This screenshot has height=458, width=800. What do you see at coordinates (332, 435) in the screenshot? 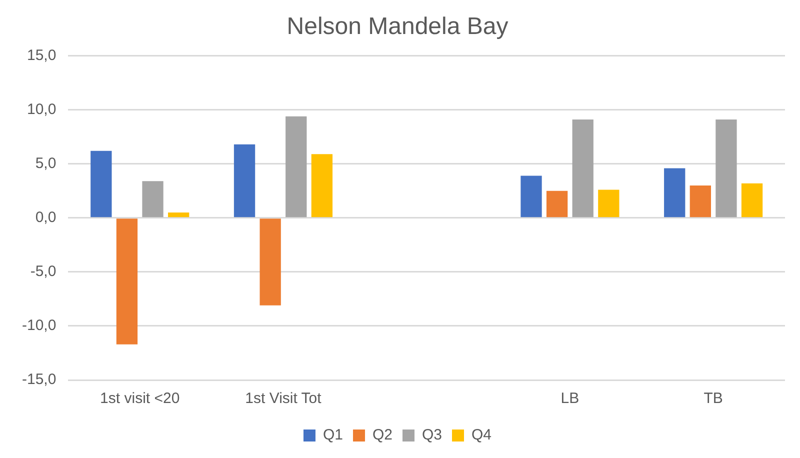
I see `legend-label: Q1` at bounding box center [332, 435].